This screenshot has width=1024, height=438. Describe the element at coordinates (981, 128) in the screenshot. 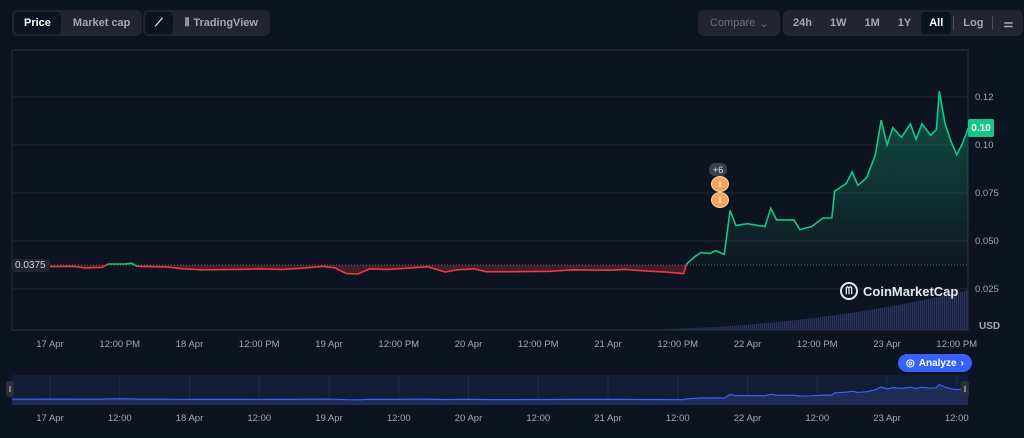

I see `current-price-badge: 0.10` at that location.